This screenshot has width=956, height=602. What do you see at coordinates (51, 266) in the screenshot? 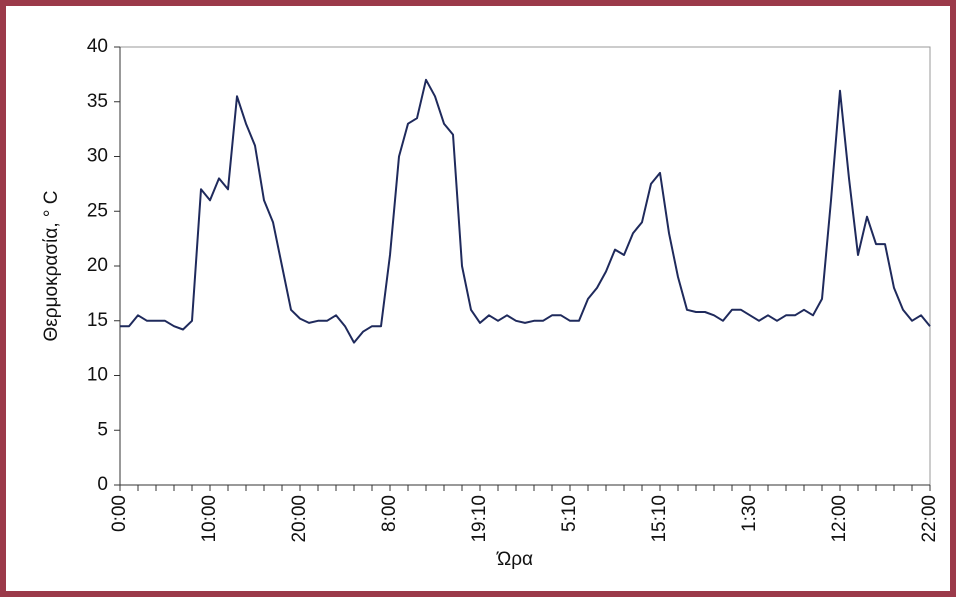
I see `y-axis-label: Θερμοκρασία, ° C` at bounding box center [51, 266].